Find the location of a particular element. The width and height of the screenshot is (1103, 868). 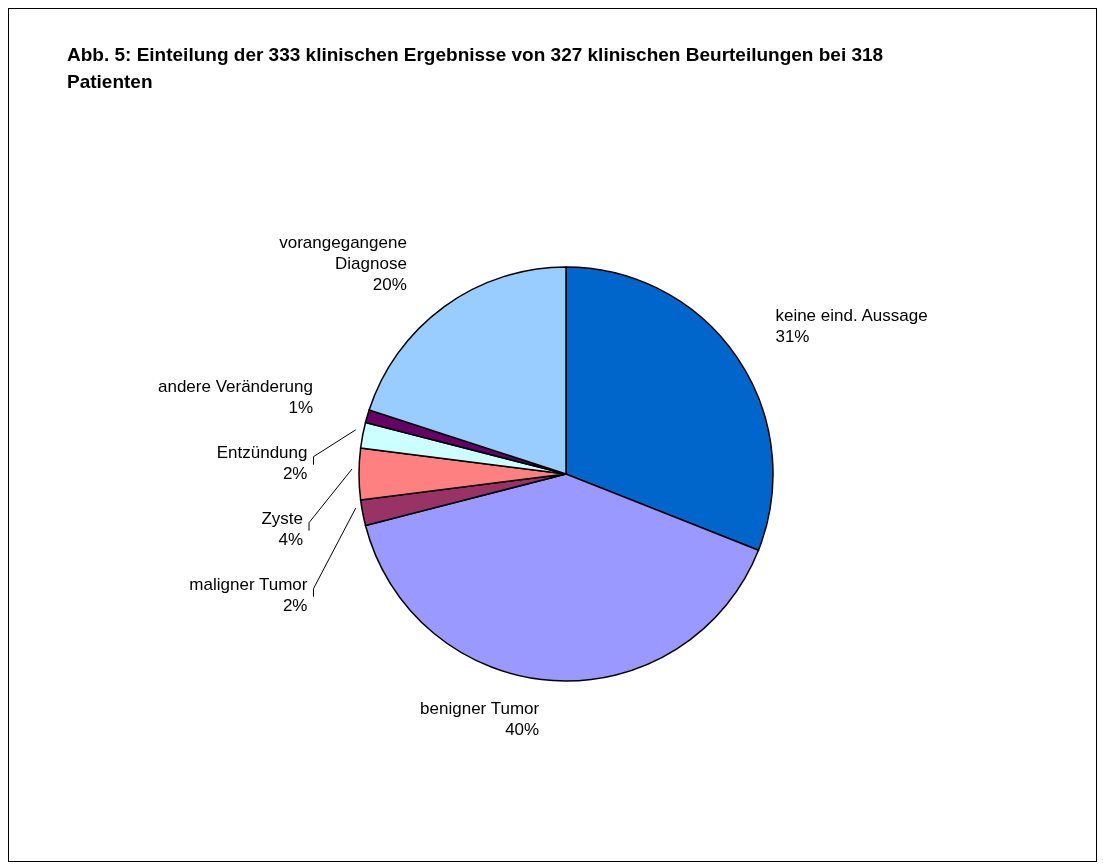

data-label: 31% is located at coordinates (792, 337).